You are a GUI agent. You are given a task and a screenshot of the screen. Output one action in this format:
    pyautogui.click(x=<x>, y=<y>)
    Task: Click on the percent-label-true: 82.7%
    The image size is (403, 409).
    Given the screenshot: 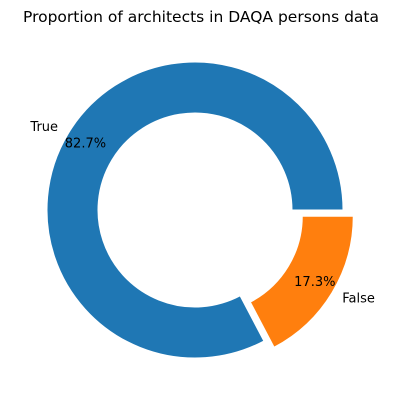 What is the action you would take?
    pyautogui.click(x=85, y=143)
    